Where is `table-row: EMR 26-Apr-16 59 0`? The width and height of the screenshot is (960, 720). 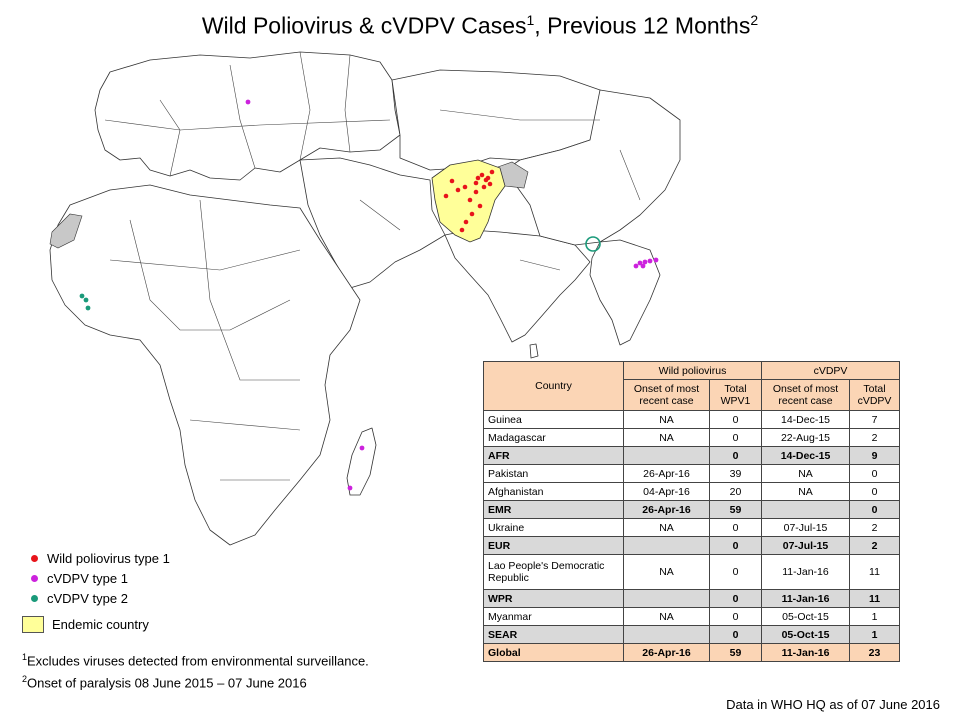
table-row: EMR 26-Apr-16 59 0 is located at coordinates (691, 509).